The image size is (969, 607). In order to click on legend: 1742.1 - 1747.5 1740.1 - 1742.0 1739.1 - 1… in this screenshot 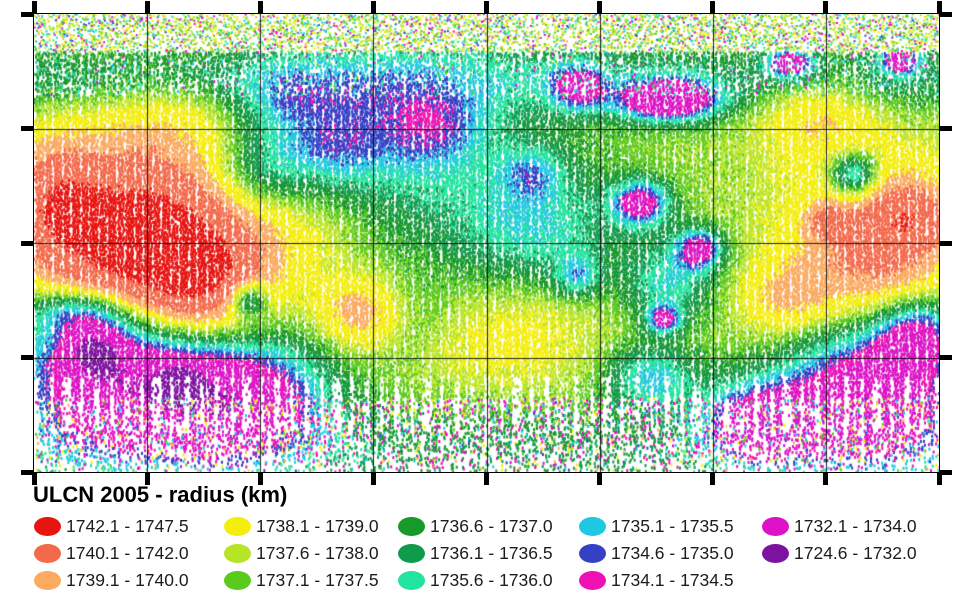, I will do `click(484, 558)`.